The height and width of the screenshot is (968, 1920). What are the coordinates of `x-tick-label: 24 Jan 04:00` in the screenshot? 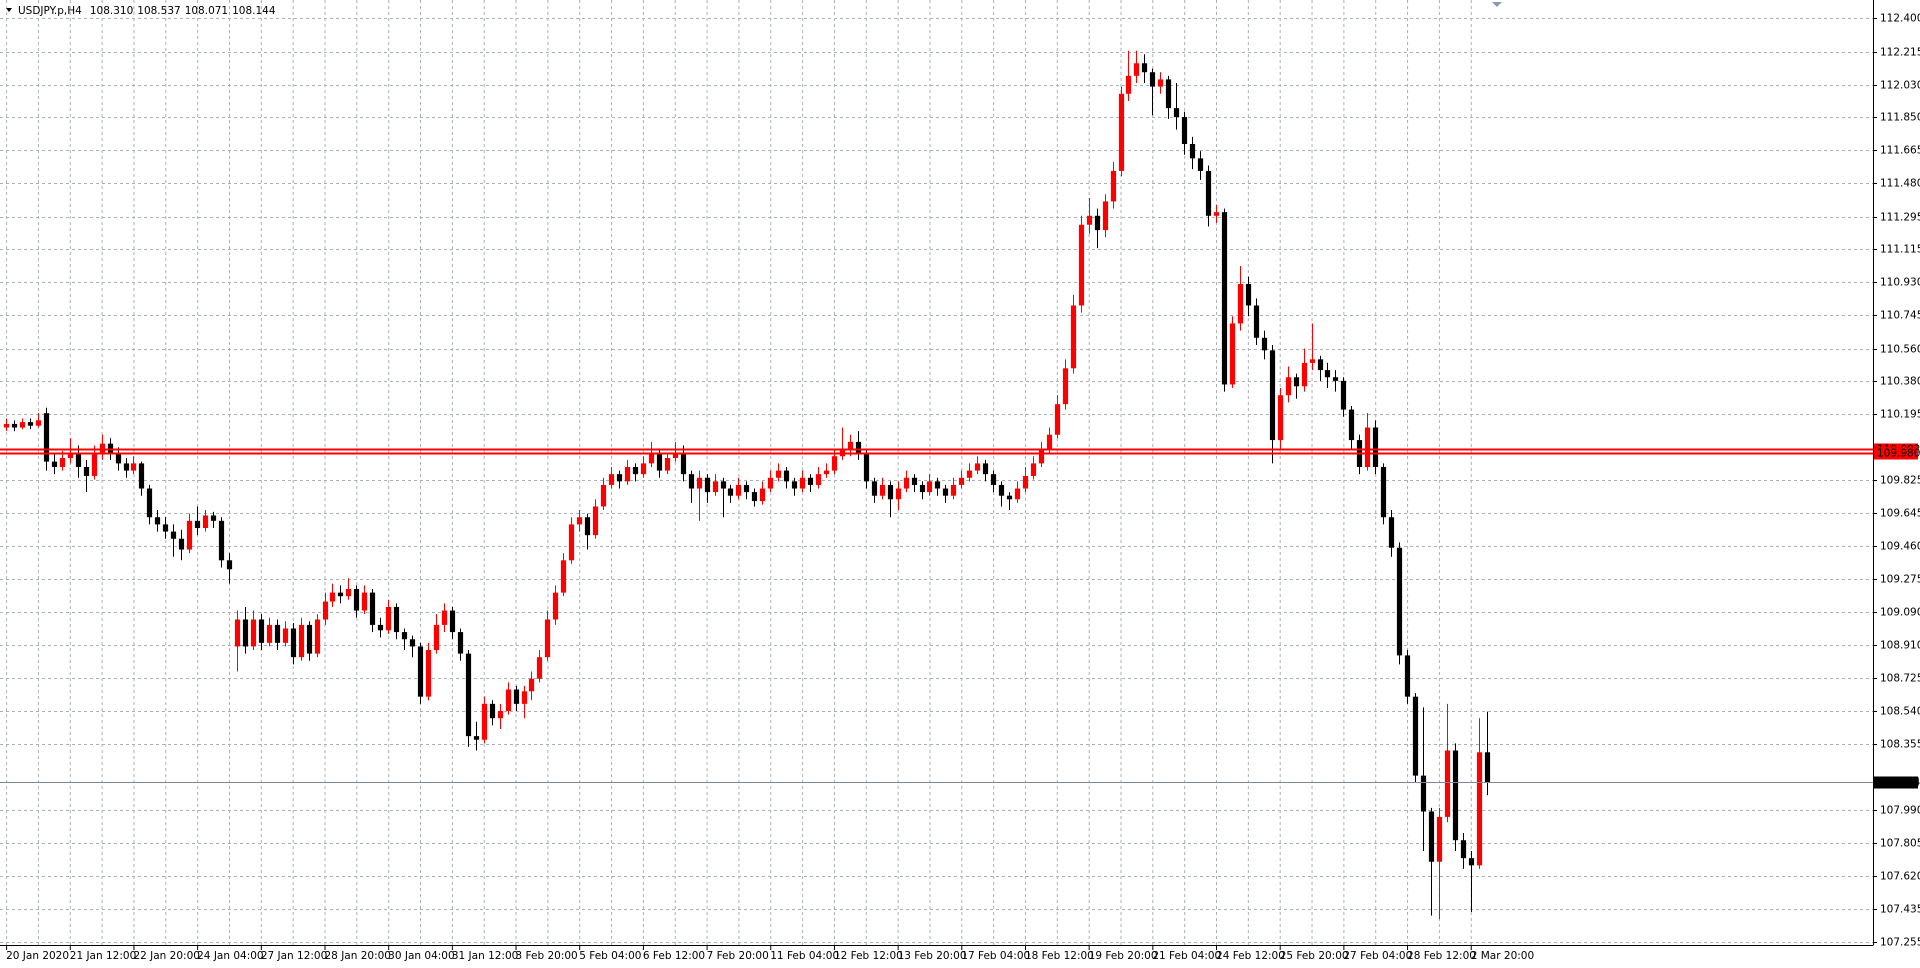 It's located at (230, 956).